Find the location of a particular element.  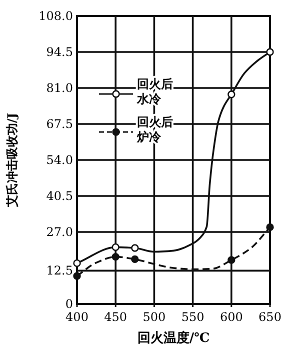

x-tick-label: 500 is located at coordinates (154, 317).